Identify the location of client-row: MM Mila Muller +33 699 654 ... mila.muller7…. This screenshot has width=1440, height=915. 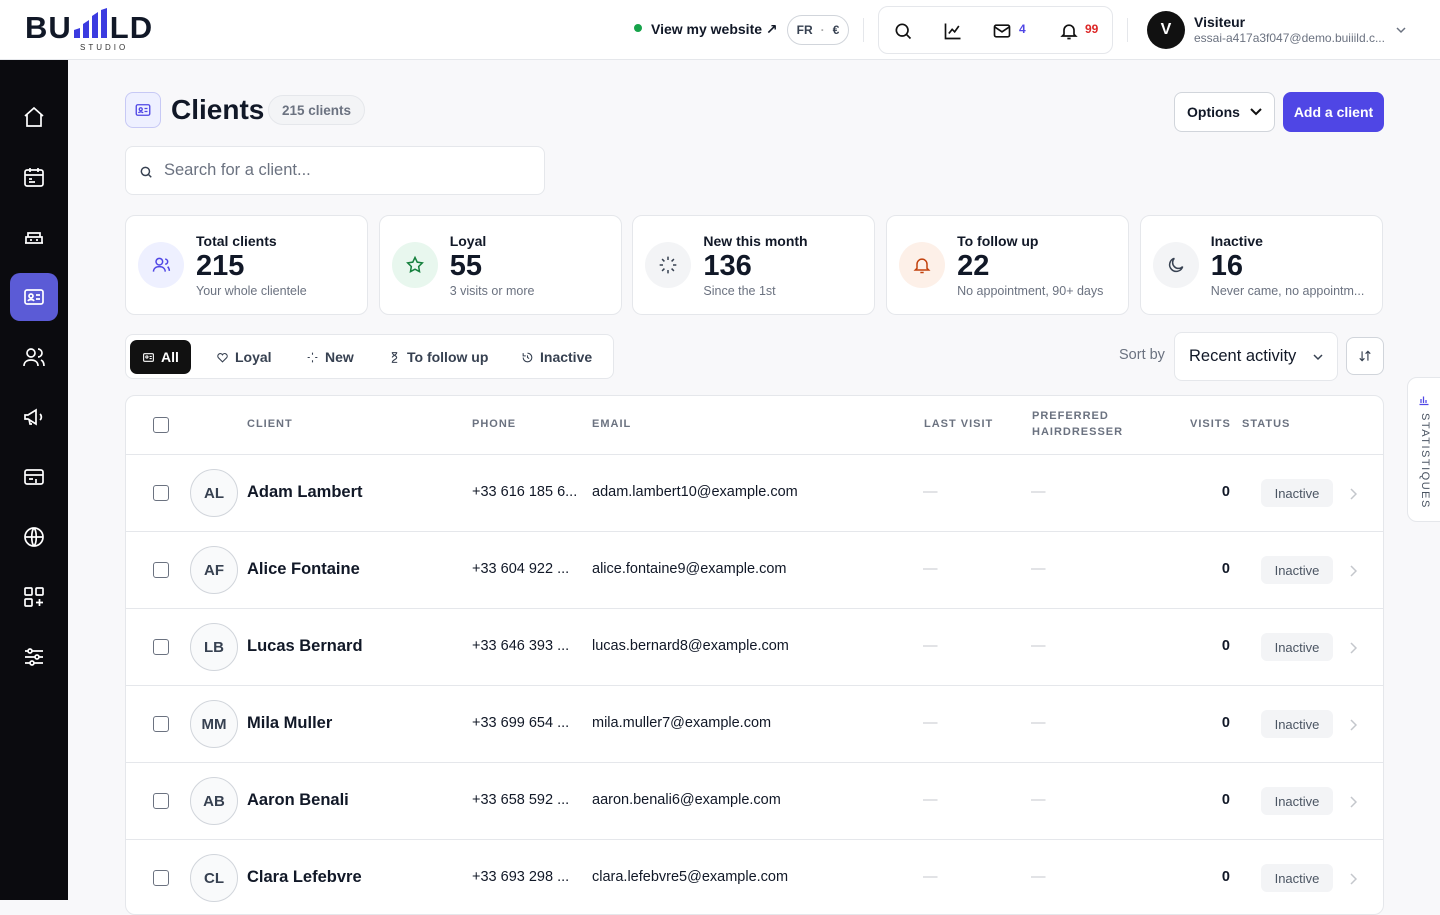
(754, 723).